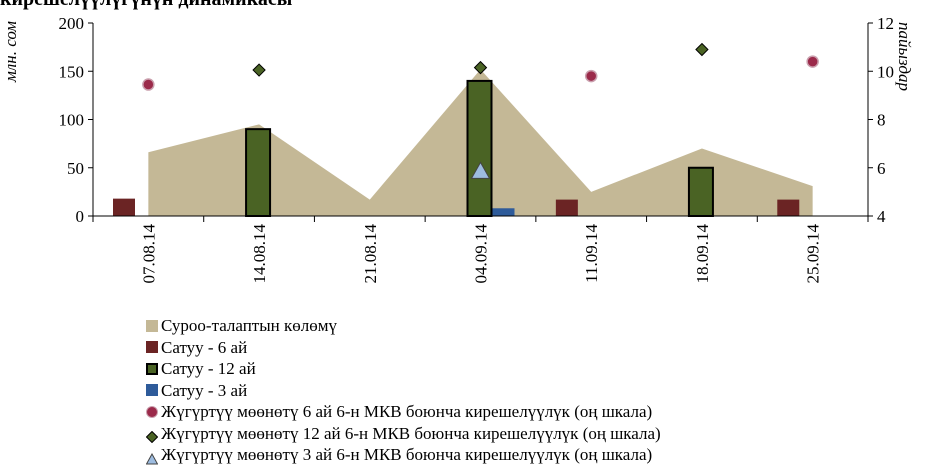 The image size is (944, 470). I want to click on x-tick-label-6: 25.09.14, so click(813, 254).